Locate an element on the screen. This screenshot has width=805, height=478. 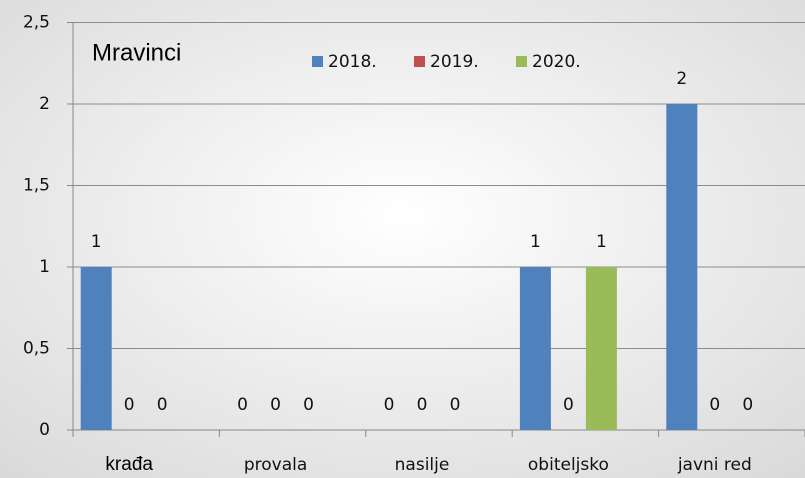
chart-title: Mravinci is located at coordinates (136, 52).